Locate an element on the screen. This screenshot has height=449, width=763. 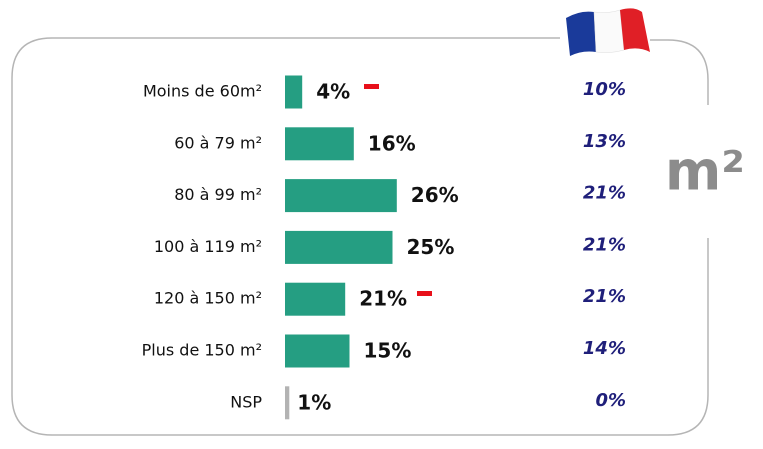
flag is located at coordinates (608, 32).